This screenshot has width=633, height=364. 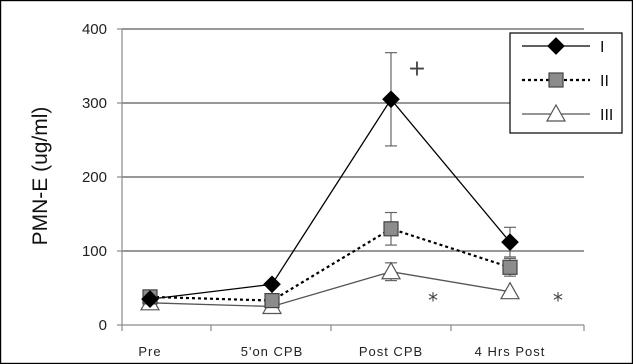 What do you see at coordinates (417, 69) in the screenshot?
I see `significance-marker: +` at bounding box center [417, 69].